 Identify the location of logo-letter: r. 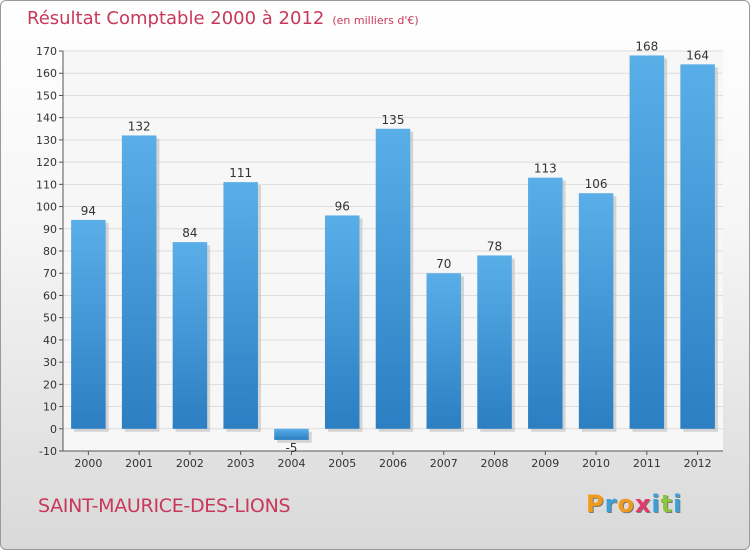
(611, 504).